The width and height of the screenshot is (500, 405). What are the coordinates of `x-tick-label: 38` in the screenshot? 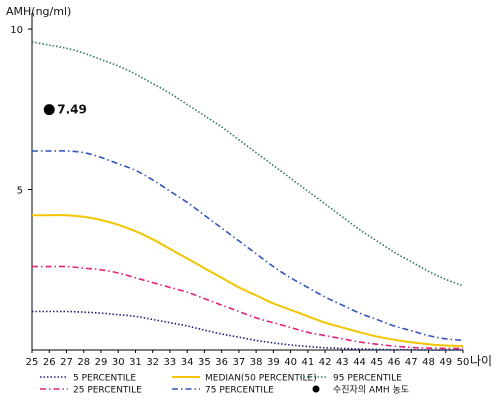 It's located at (256, 362).